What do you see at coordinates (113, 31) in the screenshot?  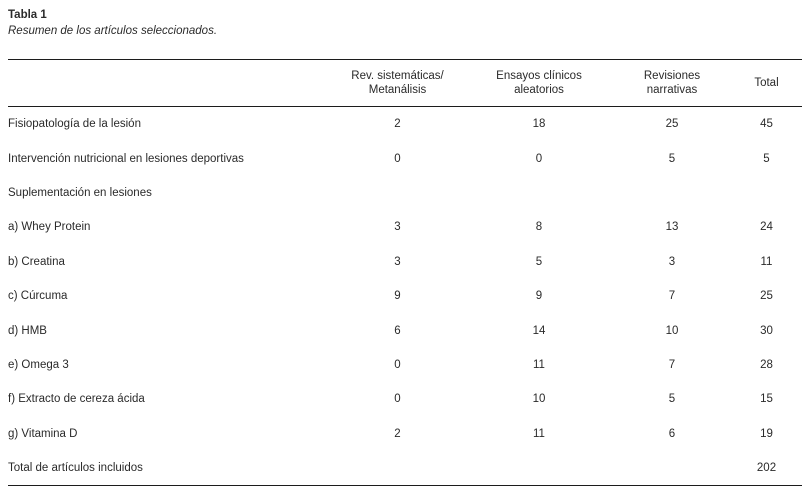 I see `table-subtitle: Resumen de los artículos seleccionados.` at bounding box center [113, 31].